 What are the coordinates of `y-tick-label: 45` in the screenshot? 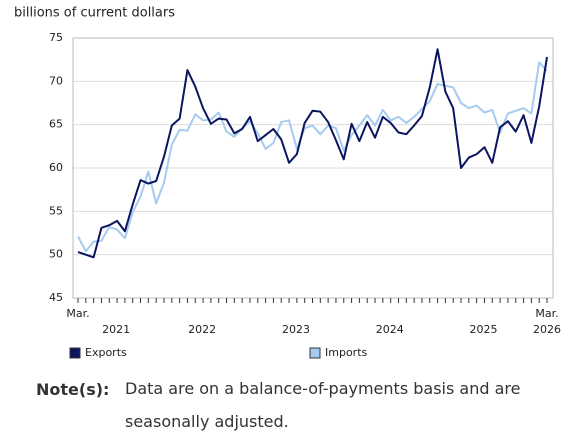 It's located at (56, 297).